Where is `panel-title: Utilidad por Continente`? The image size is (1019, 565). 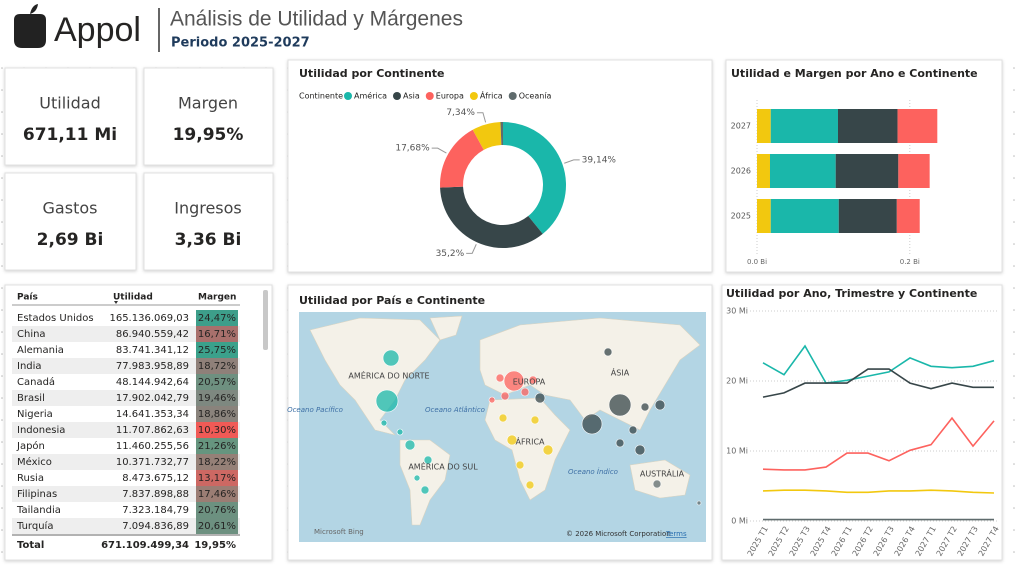
panel-title: Utilidad por Continente is located at coordinates (372, 73).